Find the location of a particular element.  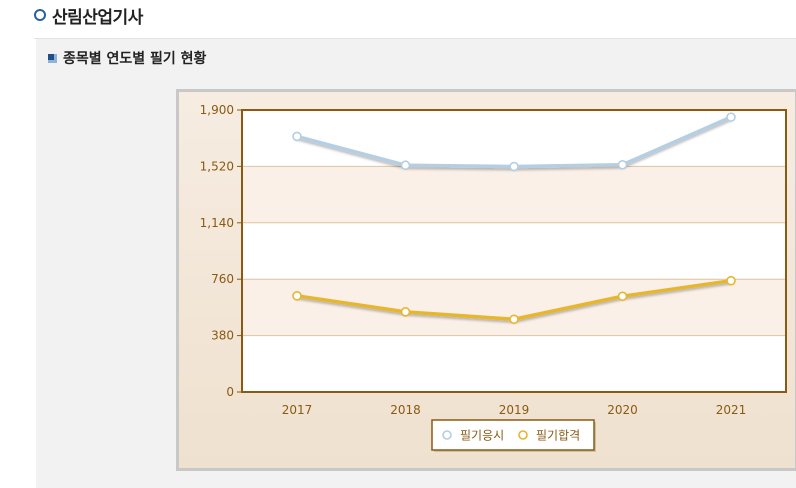

y-tick-label: 0 is located at coordinates (230, 392).